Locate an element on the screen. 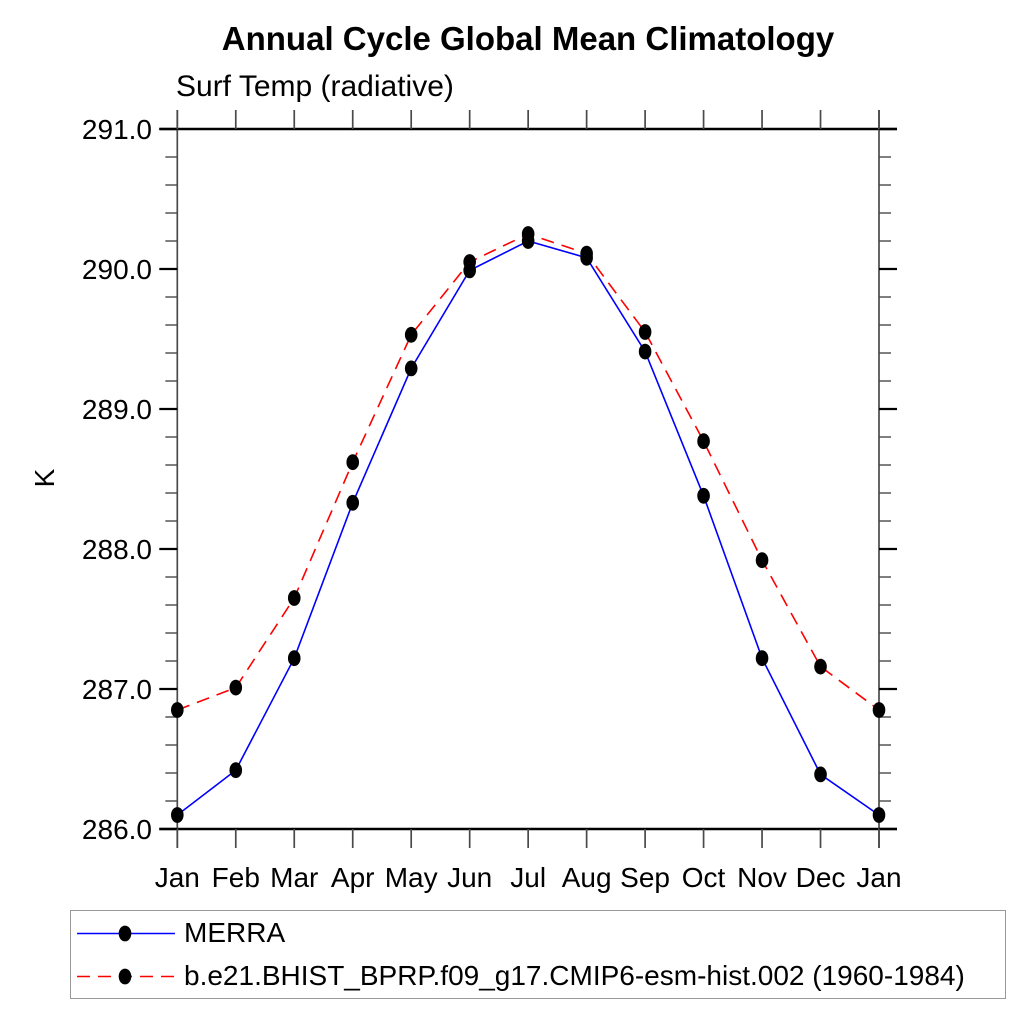 The width and height of the screenshot is (1024, 1024). x-tick-label: Sep is located at coordinates (645, 877).